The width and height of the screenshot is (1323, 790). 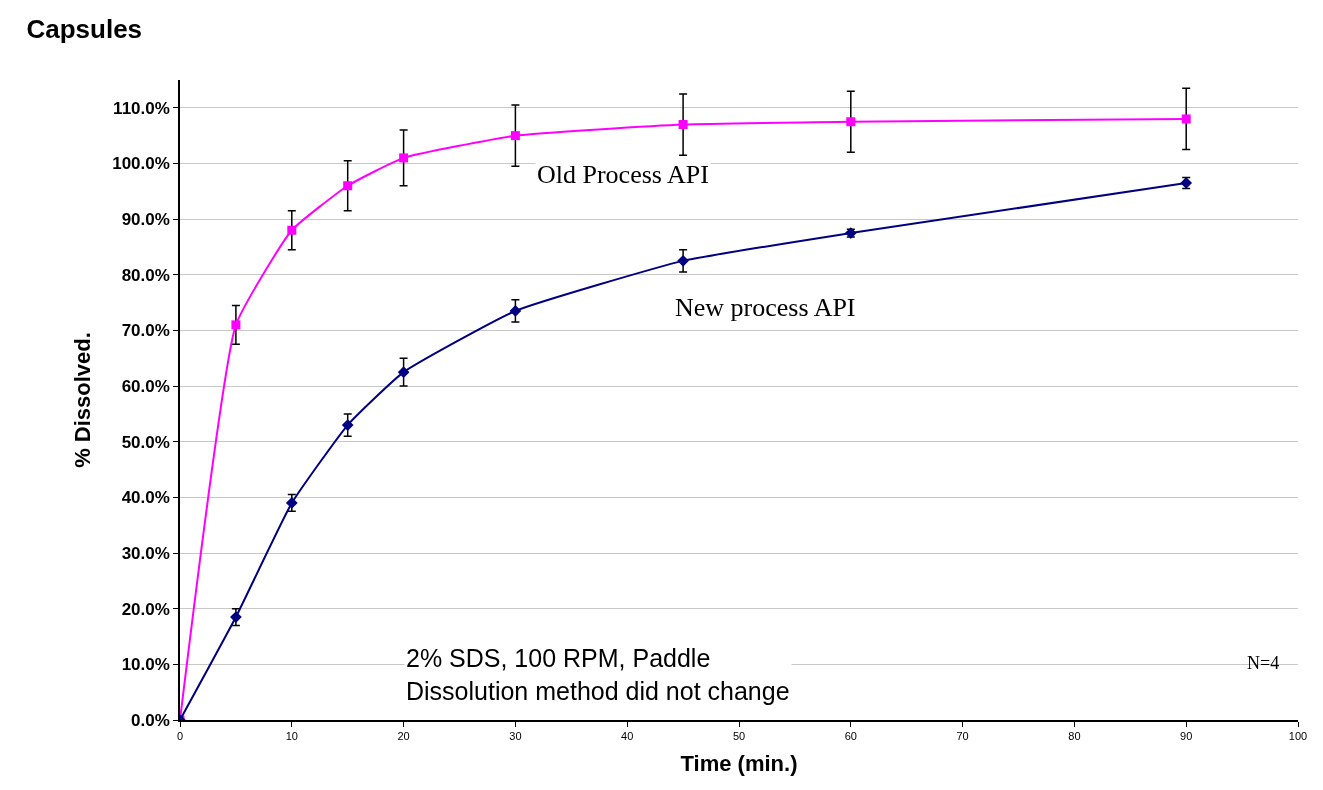 I want to click on x-axis-title: Time (min.), so click(x=739, y=764).